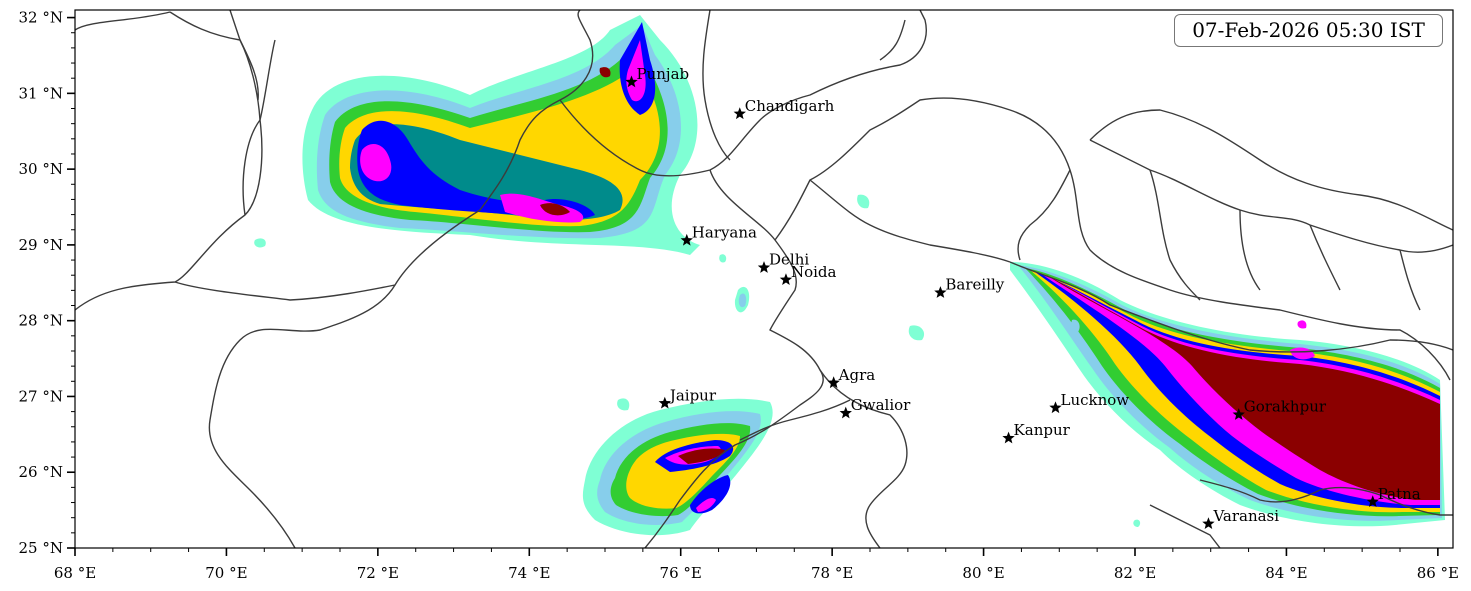 The image size is (1471, 591). I want to click on x-tick-label: 84 °E, so click(1286, 573).